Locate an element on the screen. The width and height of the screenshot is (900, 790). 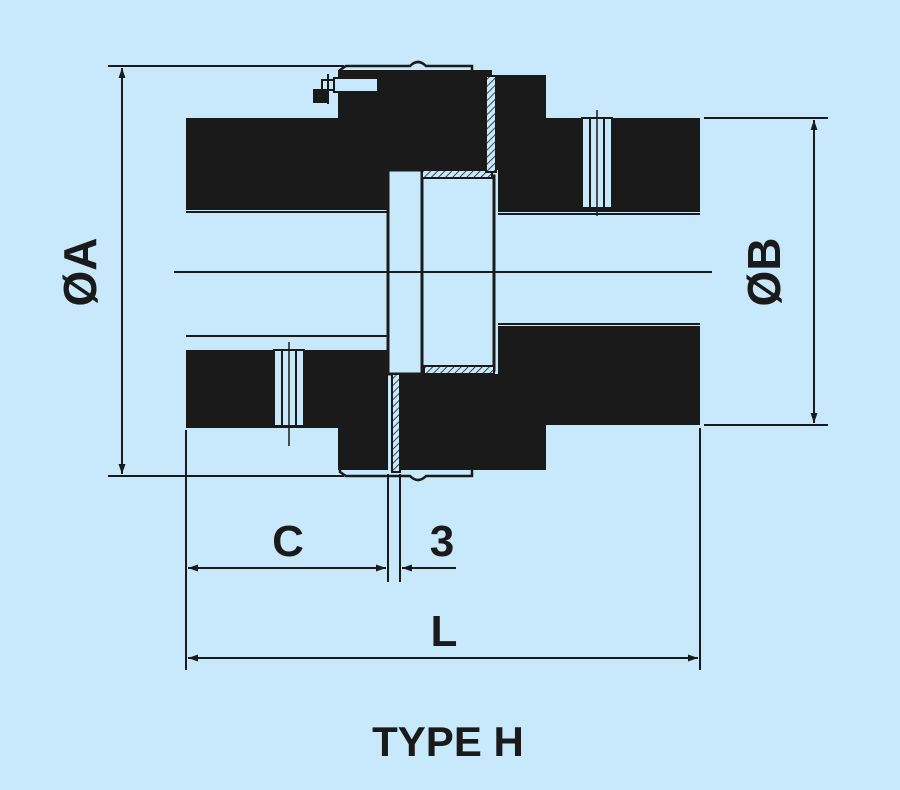
bore-lines is located at coordinates (443, 274).